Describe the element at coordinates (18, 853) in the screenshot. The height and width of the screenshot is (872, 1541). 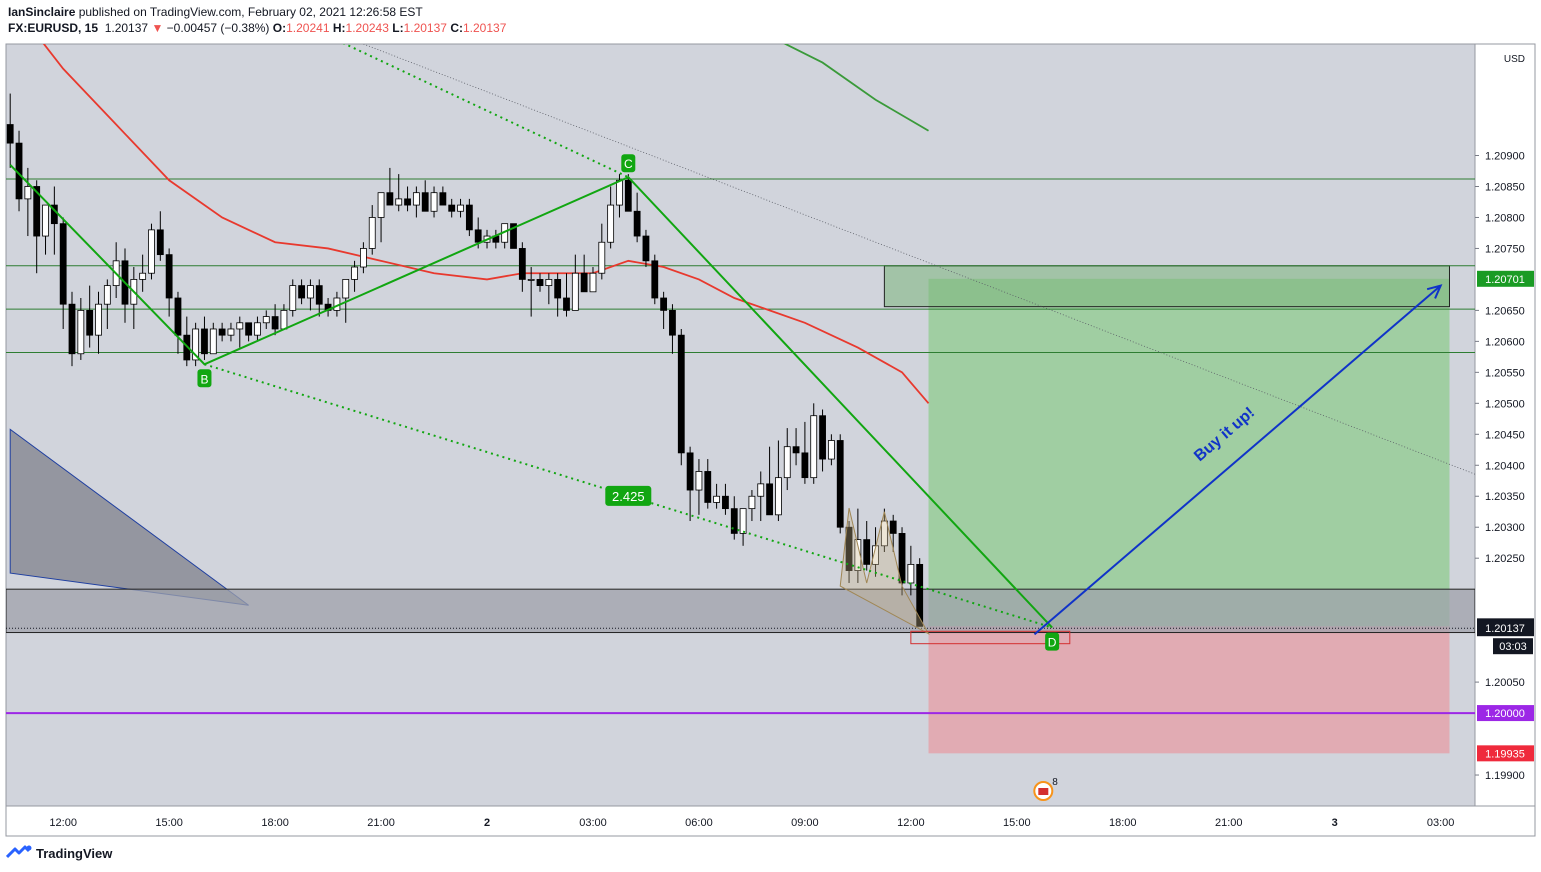
I see `tradingview-logo-icon` at that location.